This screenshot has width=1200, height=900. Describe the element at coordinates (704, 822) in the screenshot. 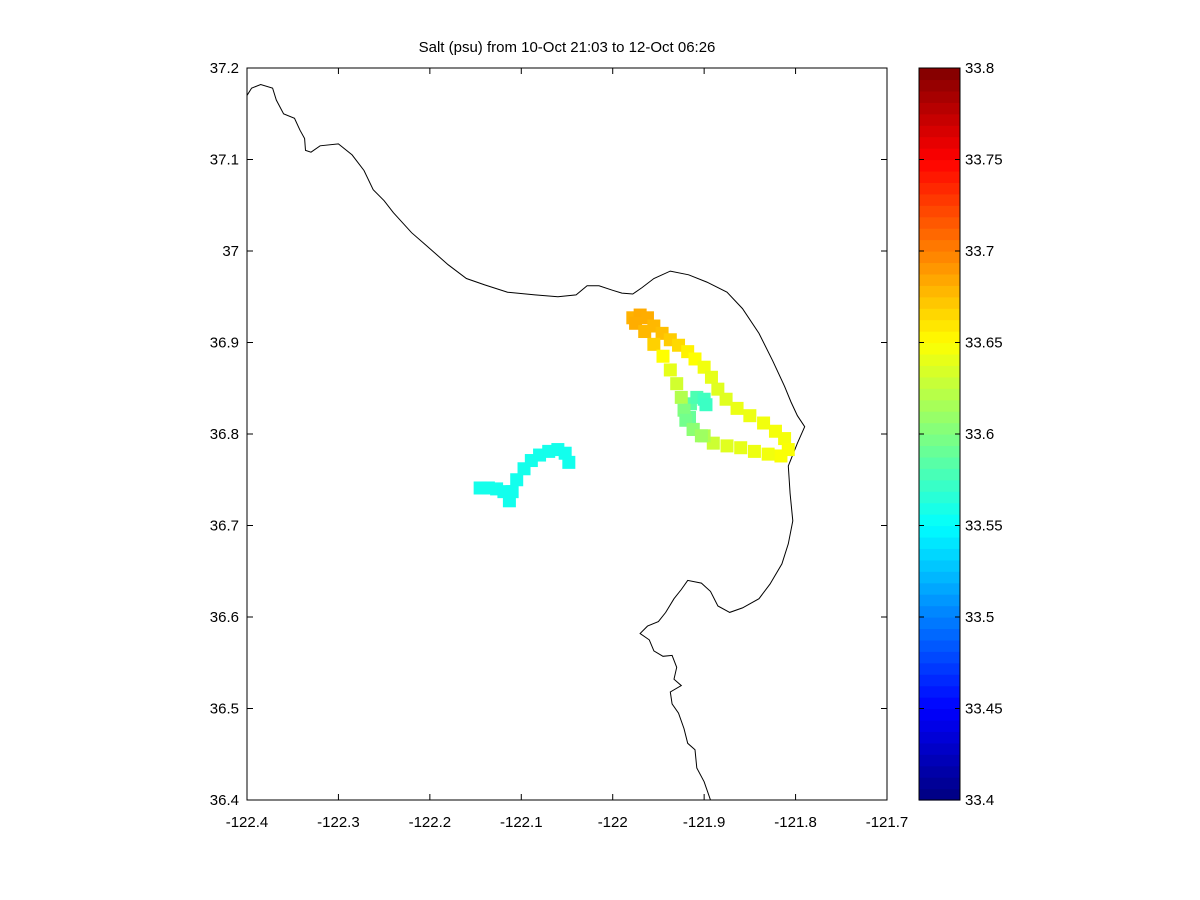

I see `x-tick-label: -121.9` at that location.